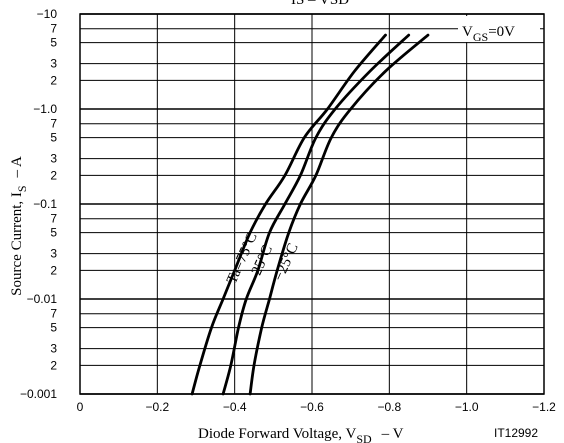 The image size is (564, 443). I want to click on y-tick-label: −0.1, so click(45, 204).